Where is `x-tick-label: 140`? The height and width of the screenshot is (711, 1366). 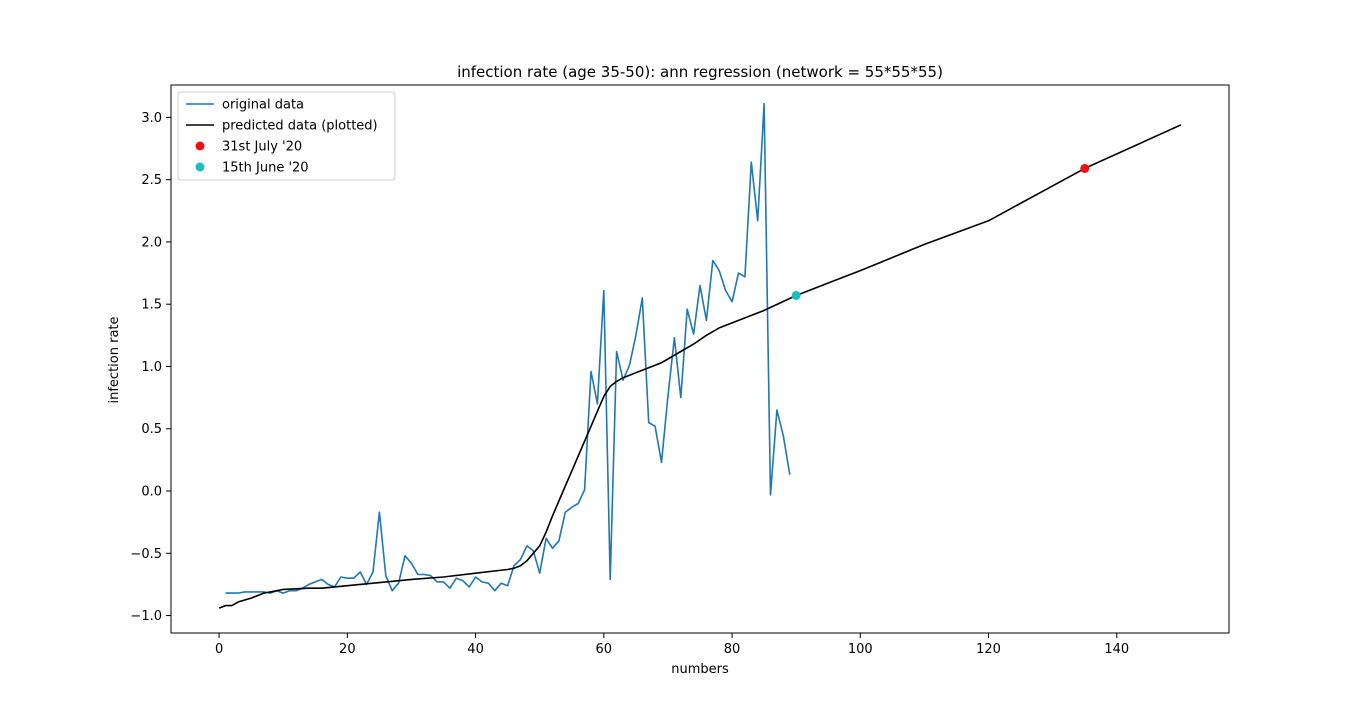
x-tick-label: 140 is located at coordinates (1116, 649).